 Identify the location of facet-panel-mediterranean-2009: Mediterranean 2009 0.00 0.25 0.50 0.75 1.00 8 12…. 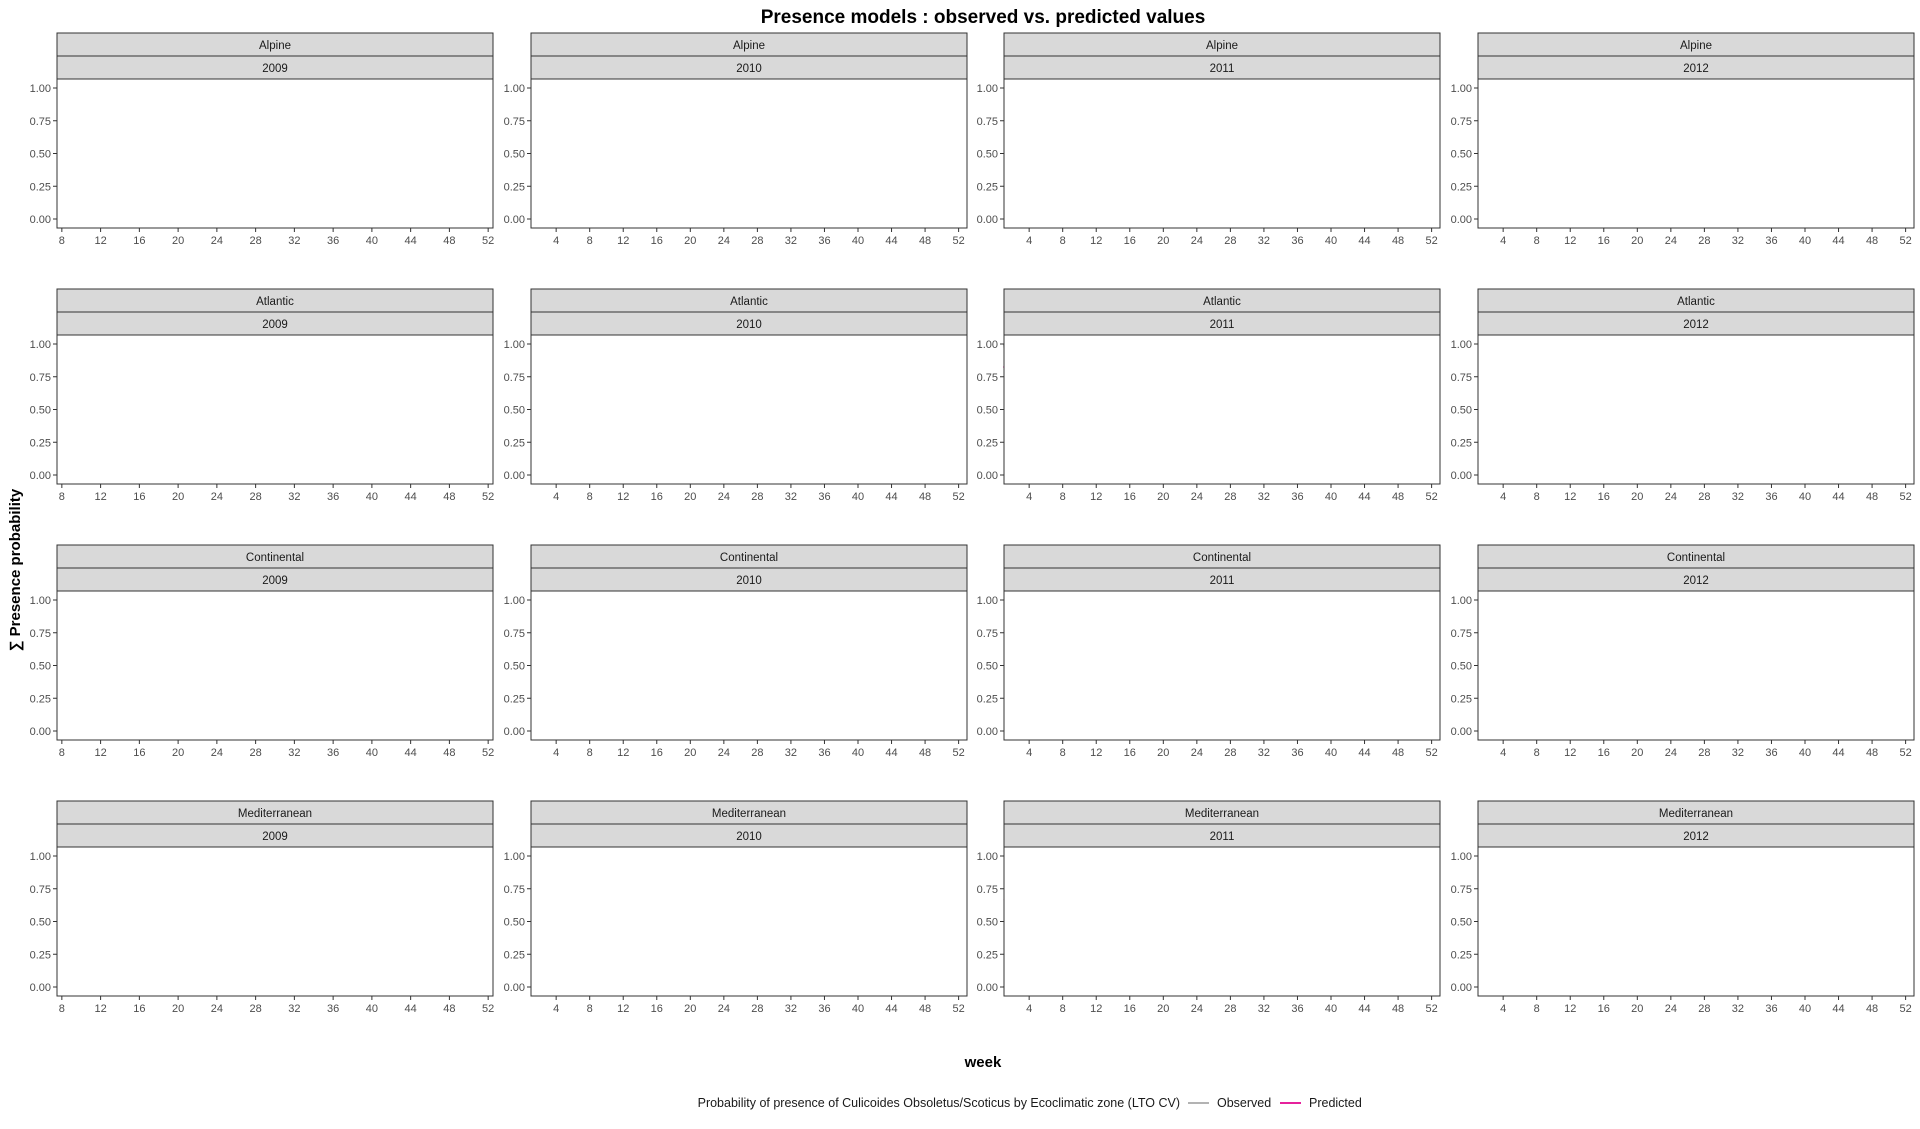
(262, 907).